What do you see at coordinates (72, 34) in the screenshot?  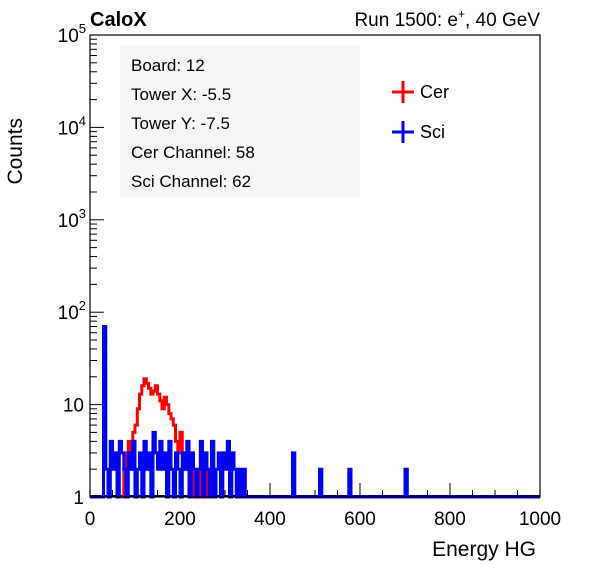 I see `y-tick-label: 10⁵` at bounding box center [72, 34].